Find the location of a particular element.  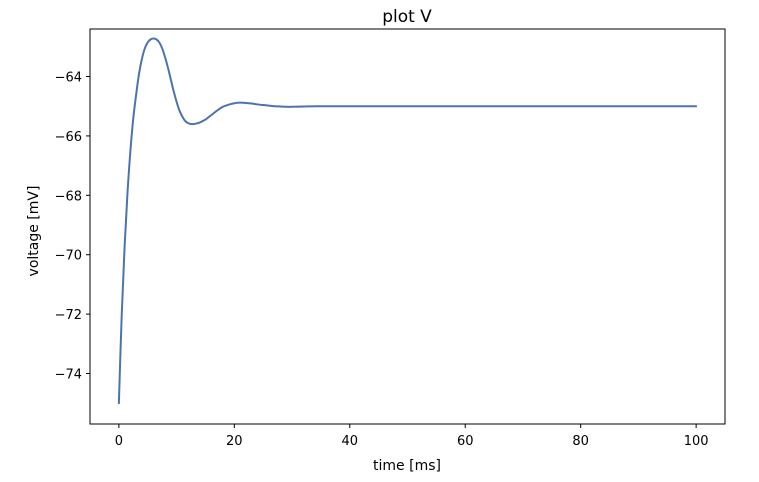

x-tick-label: 40 is located at coordinates (349, 441).